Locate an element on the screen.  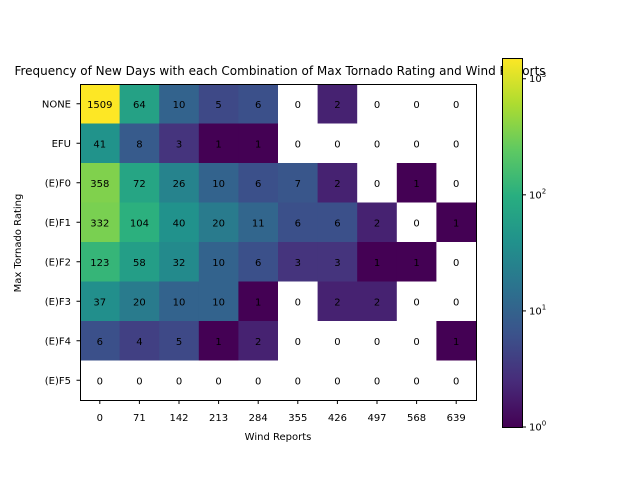
colorbar: 100 101 102 103 is located at coordinates (524, 246).